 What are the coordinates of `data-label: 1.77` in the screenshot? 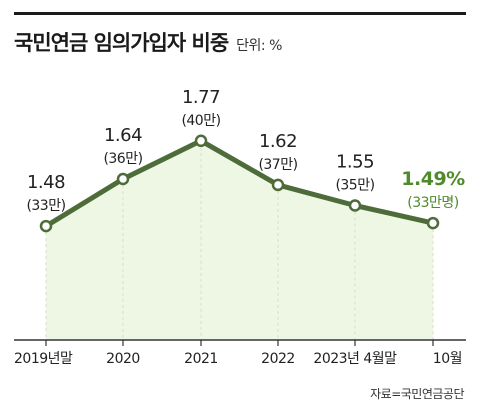 It's located at (201, 97).